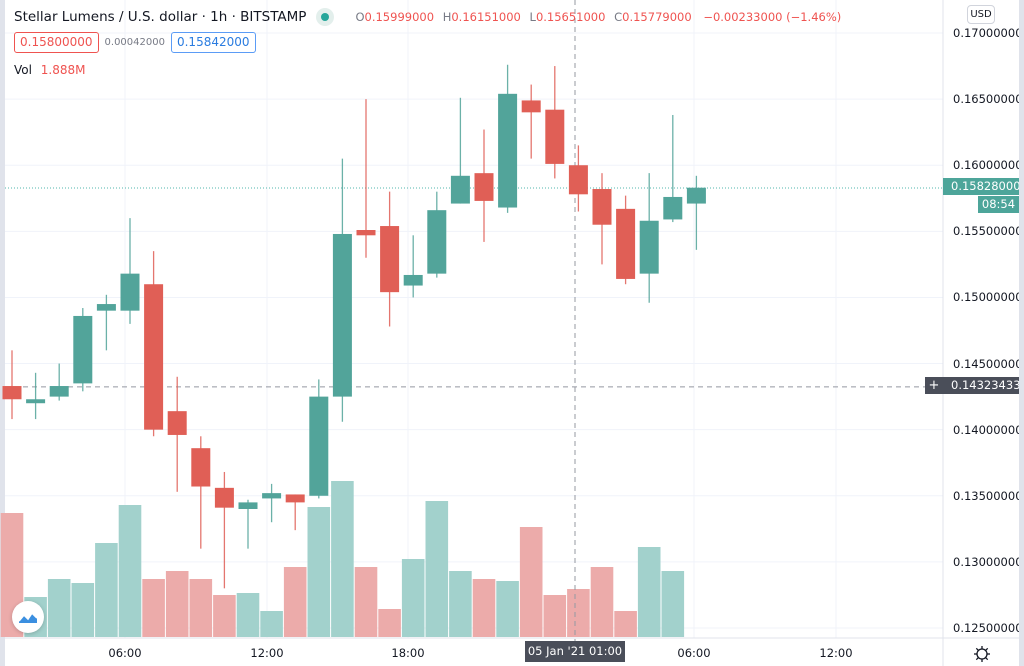 The image size is (1024, 666). I want to click on bid-ask-row: 0.15800000 0.00042000 0.15842000, so click(135, 42).